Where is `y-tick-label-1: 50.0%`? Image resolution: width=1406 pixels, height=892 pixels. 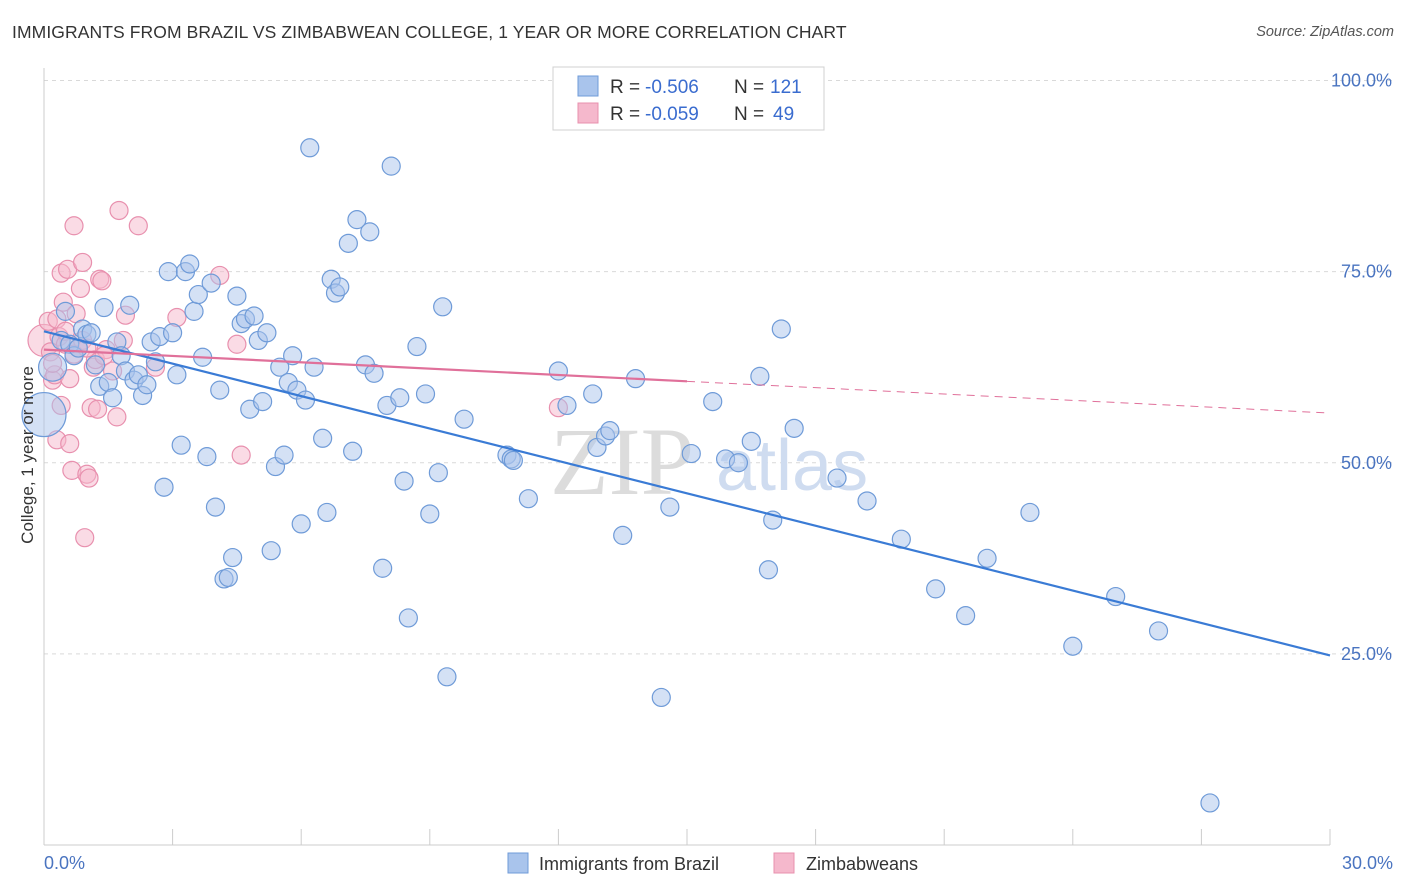 y-tick-label-1: 50.0% is located at coordinates (1366, 463).